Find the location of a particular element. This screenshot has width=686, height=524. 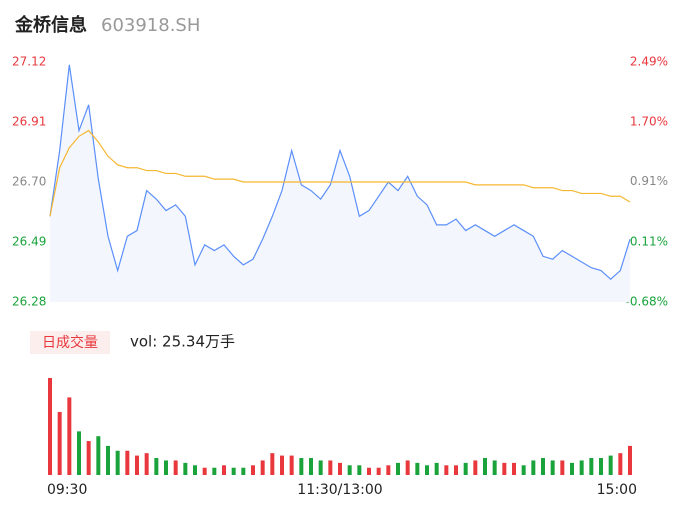

y-tick-label: 27.12 is located at coordinates (29, 62).